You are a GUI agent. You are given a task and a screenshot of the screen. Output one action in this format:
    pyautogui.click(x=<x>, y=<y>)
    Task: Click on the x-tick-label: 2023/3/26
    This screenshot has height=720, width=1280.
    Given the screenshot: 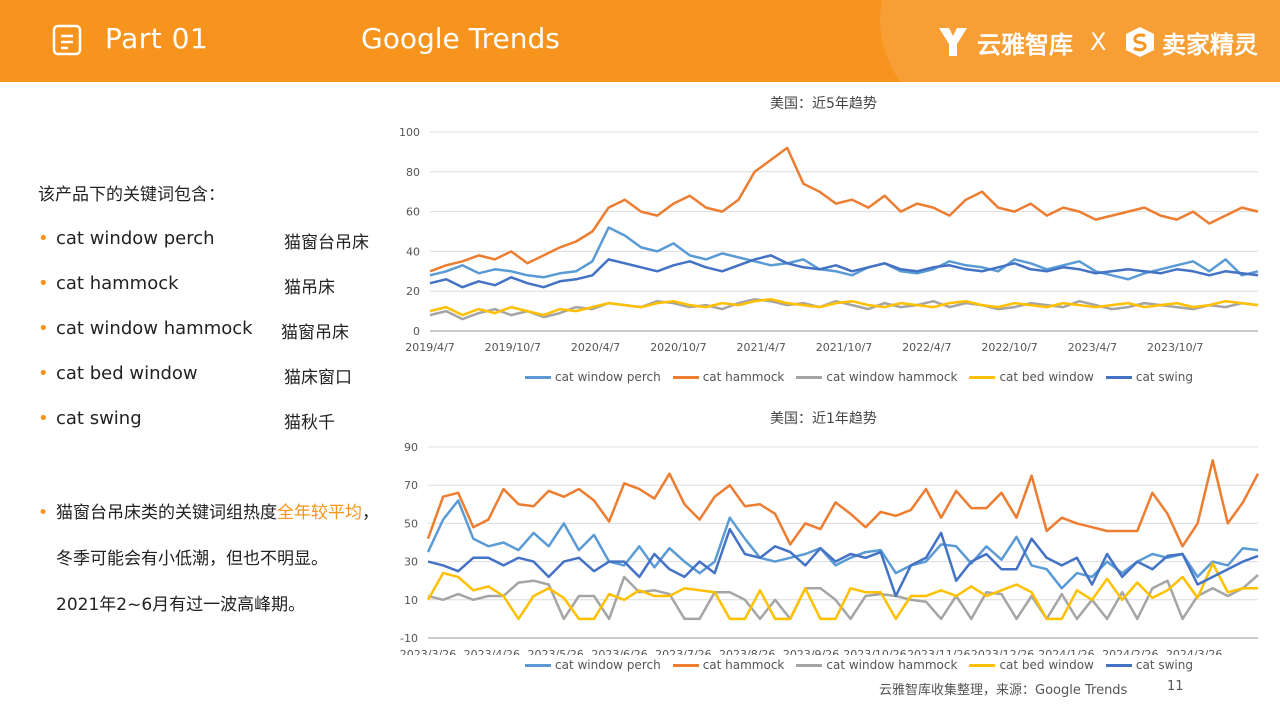 What is the action you would take?
    pyautogui.click(x=428, y=651)
    